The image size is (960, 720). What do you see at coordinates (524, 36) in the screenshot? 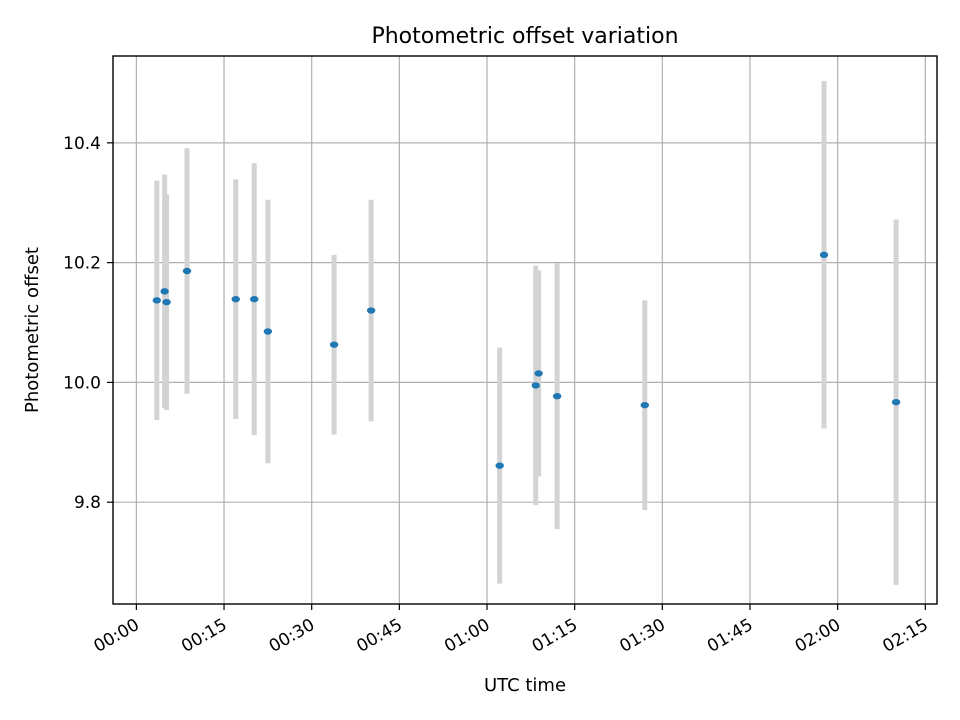
I see `chart-title: Photometric offset variation` at bounding box center [524, 36].